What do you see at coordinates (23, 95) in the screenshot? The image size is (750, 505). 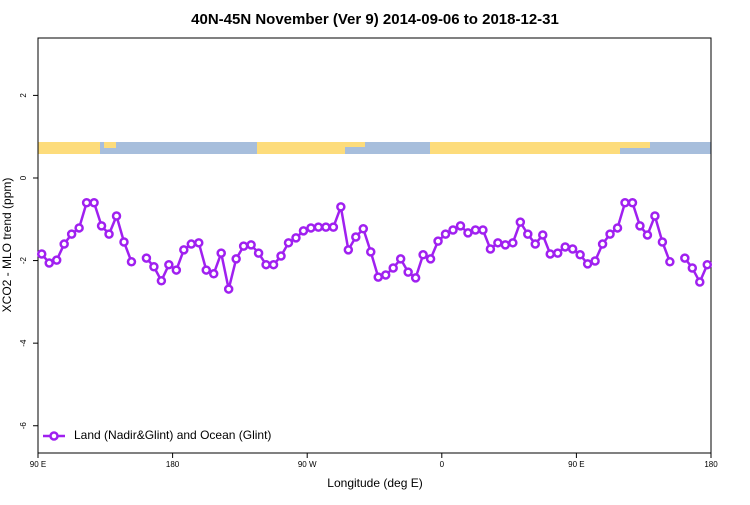 I see `y-tick-label: 2` at bounding box center [23, 95].